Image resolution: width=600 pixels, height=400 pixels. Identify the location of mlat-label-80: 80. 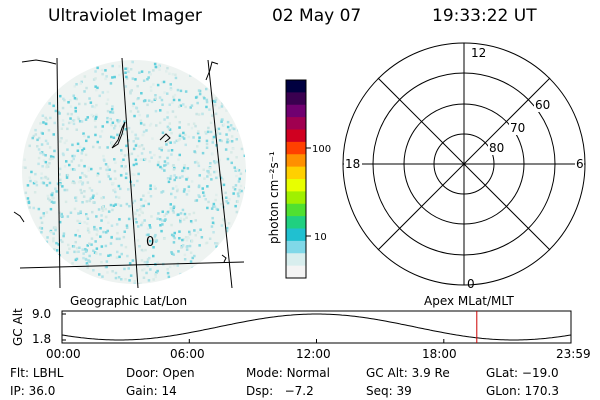
(496, 148).